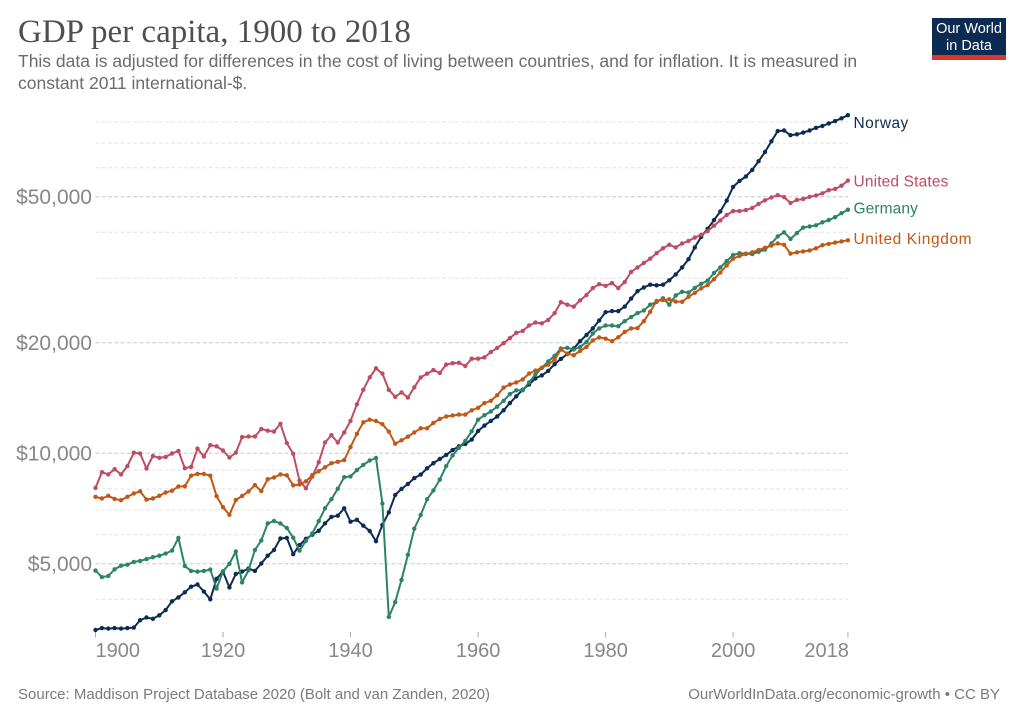 The image size is (1024, 722). Describe the element at coordinates (118, 651) in the screenshot. I see `svg-text: 1900` at that location.